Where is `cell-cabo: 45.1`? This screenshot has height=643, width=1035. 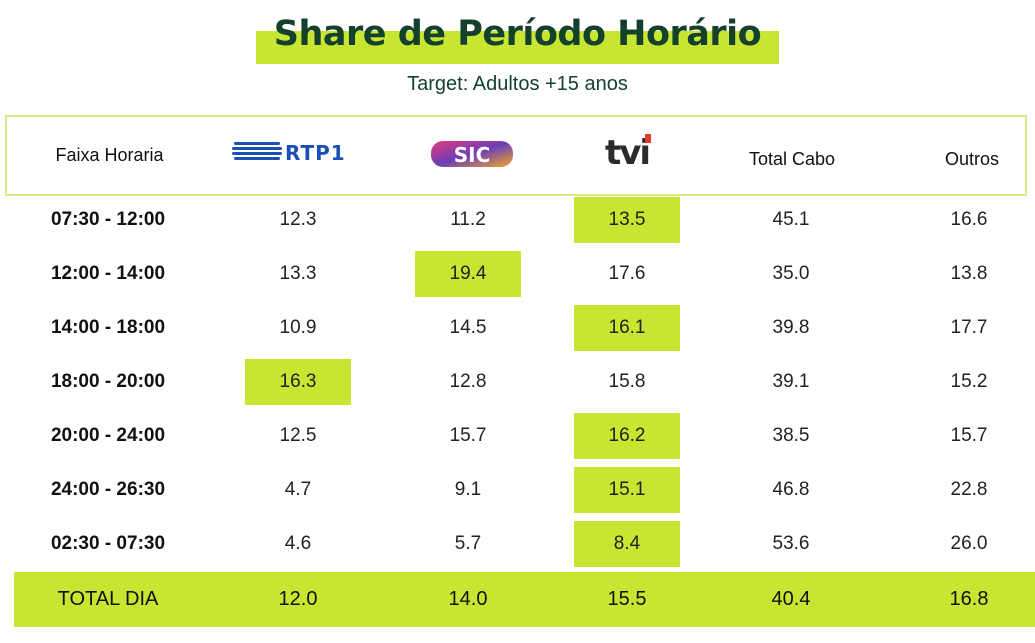 cell-cabo: 45.1 is located at coordinates (791, 219).